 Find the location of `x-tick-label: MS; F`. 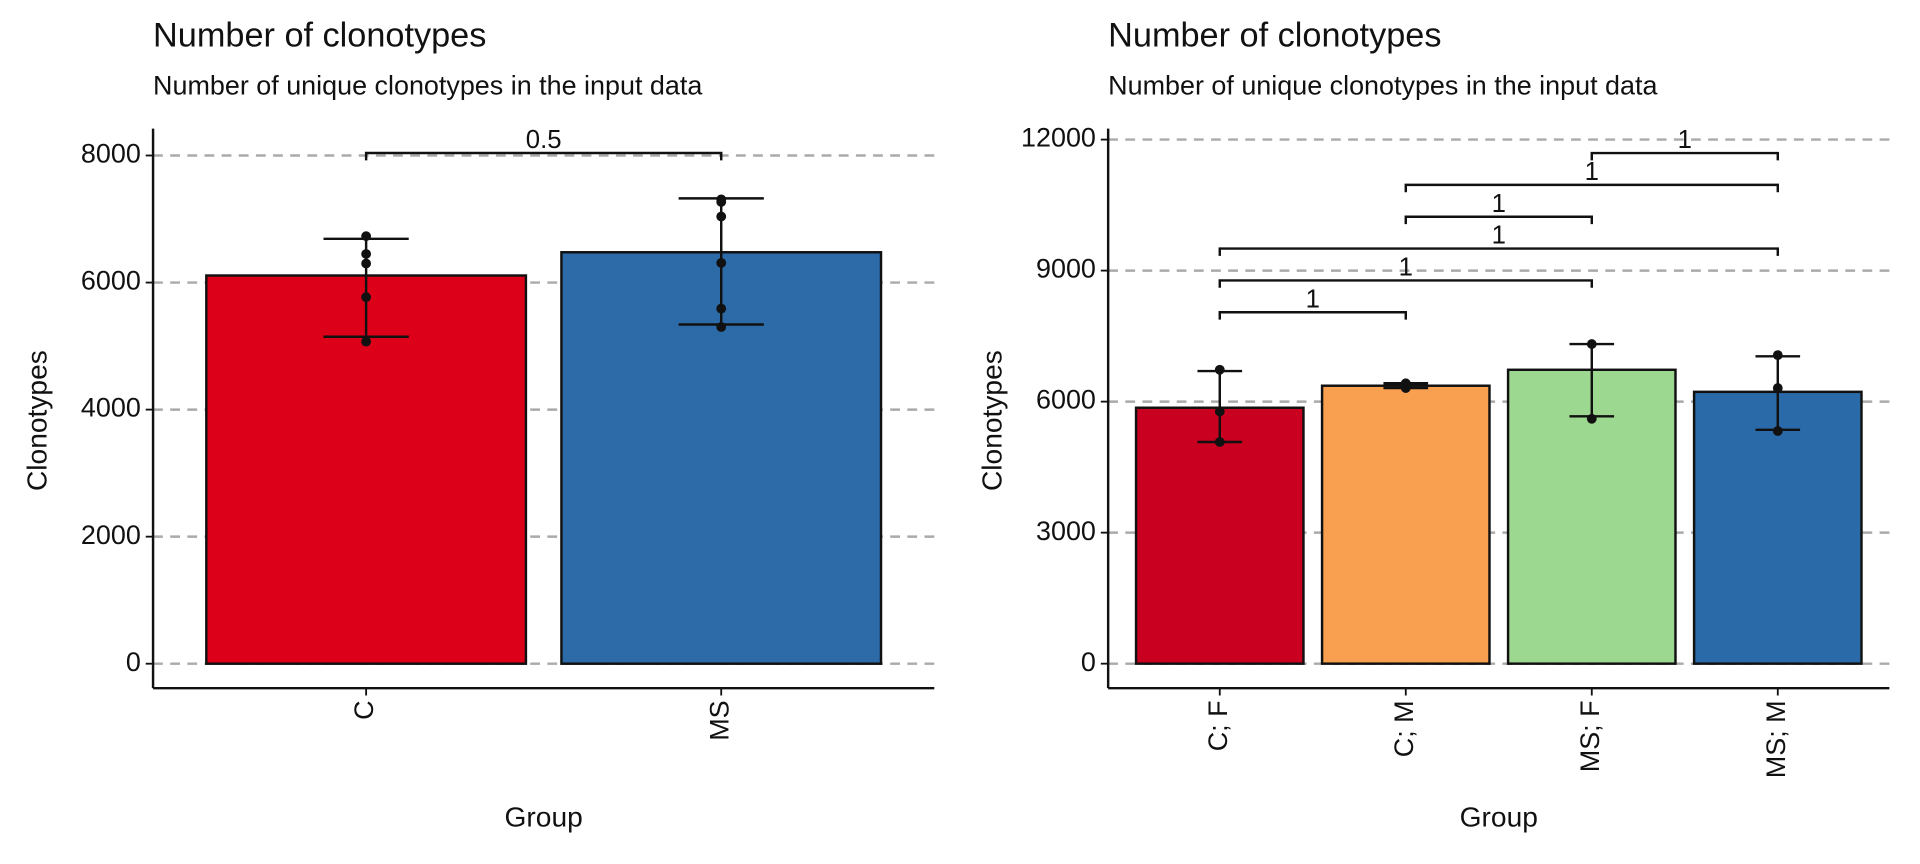

x-tick-label: MS; F is located at coordinates (1590, 736).